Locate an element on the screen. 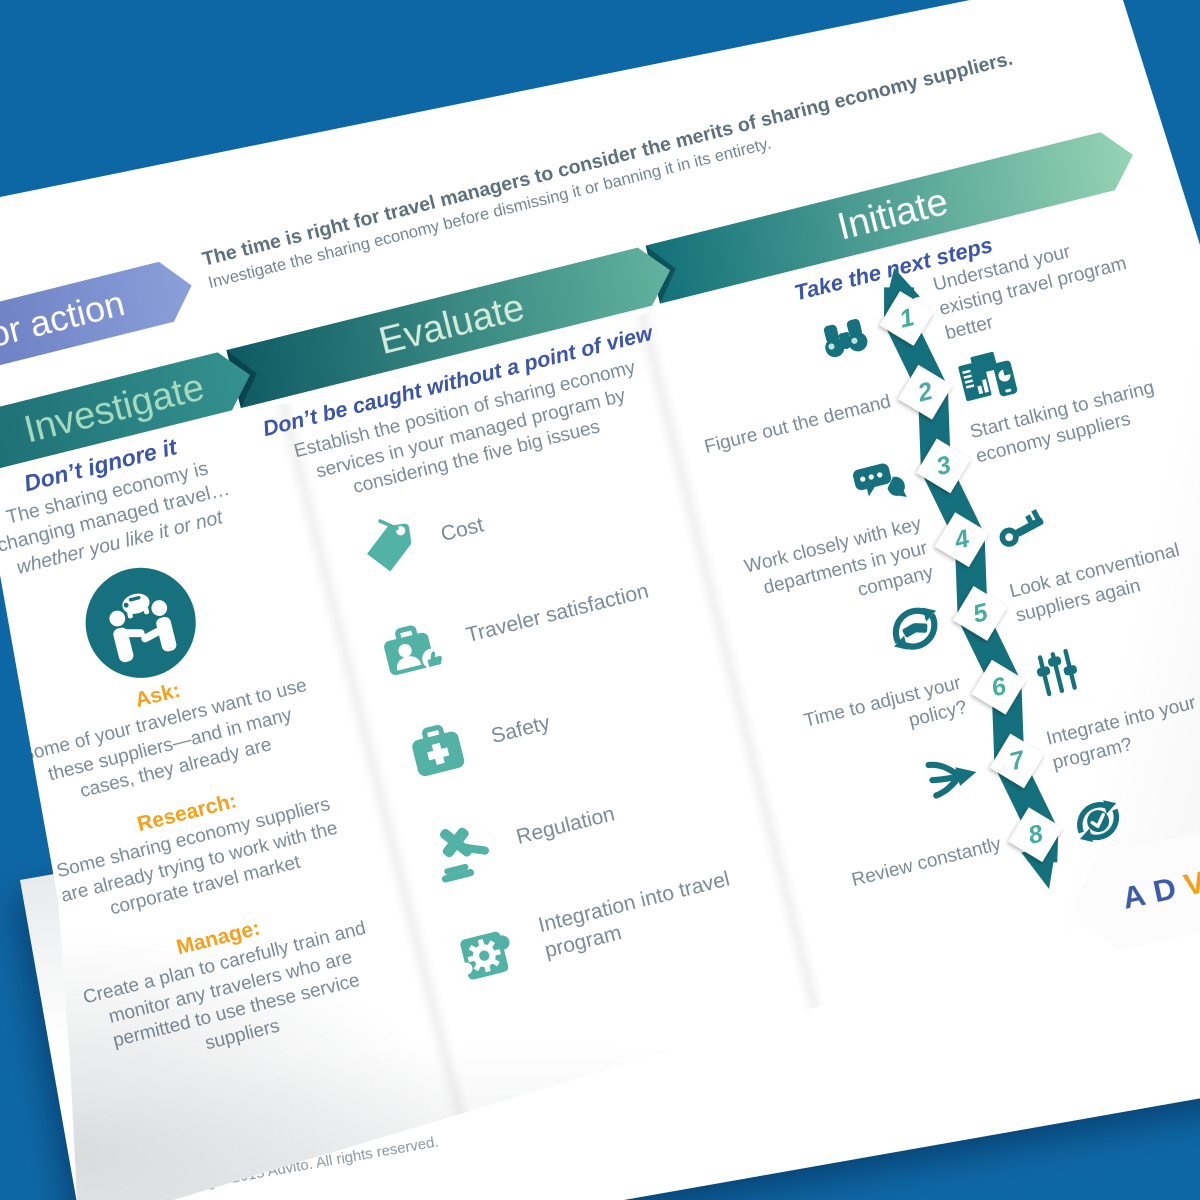  ribbon-initiate-label: Initiate is located at coordinates (893, 214).